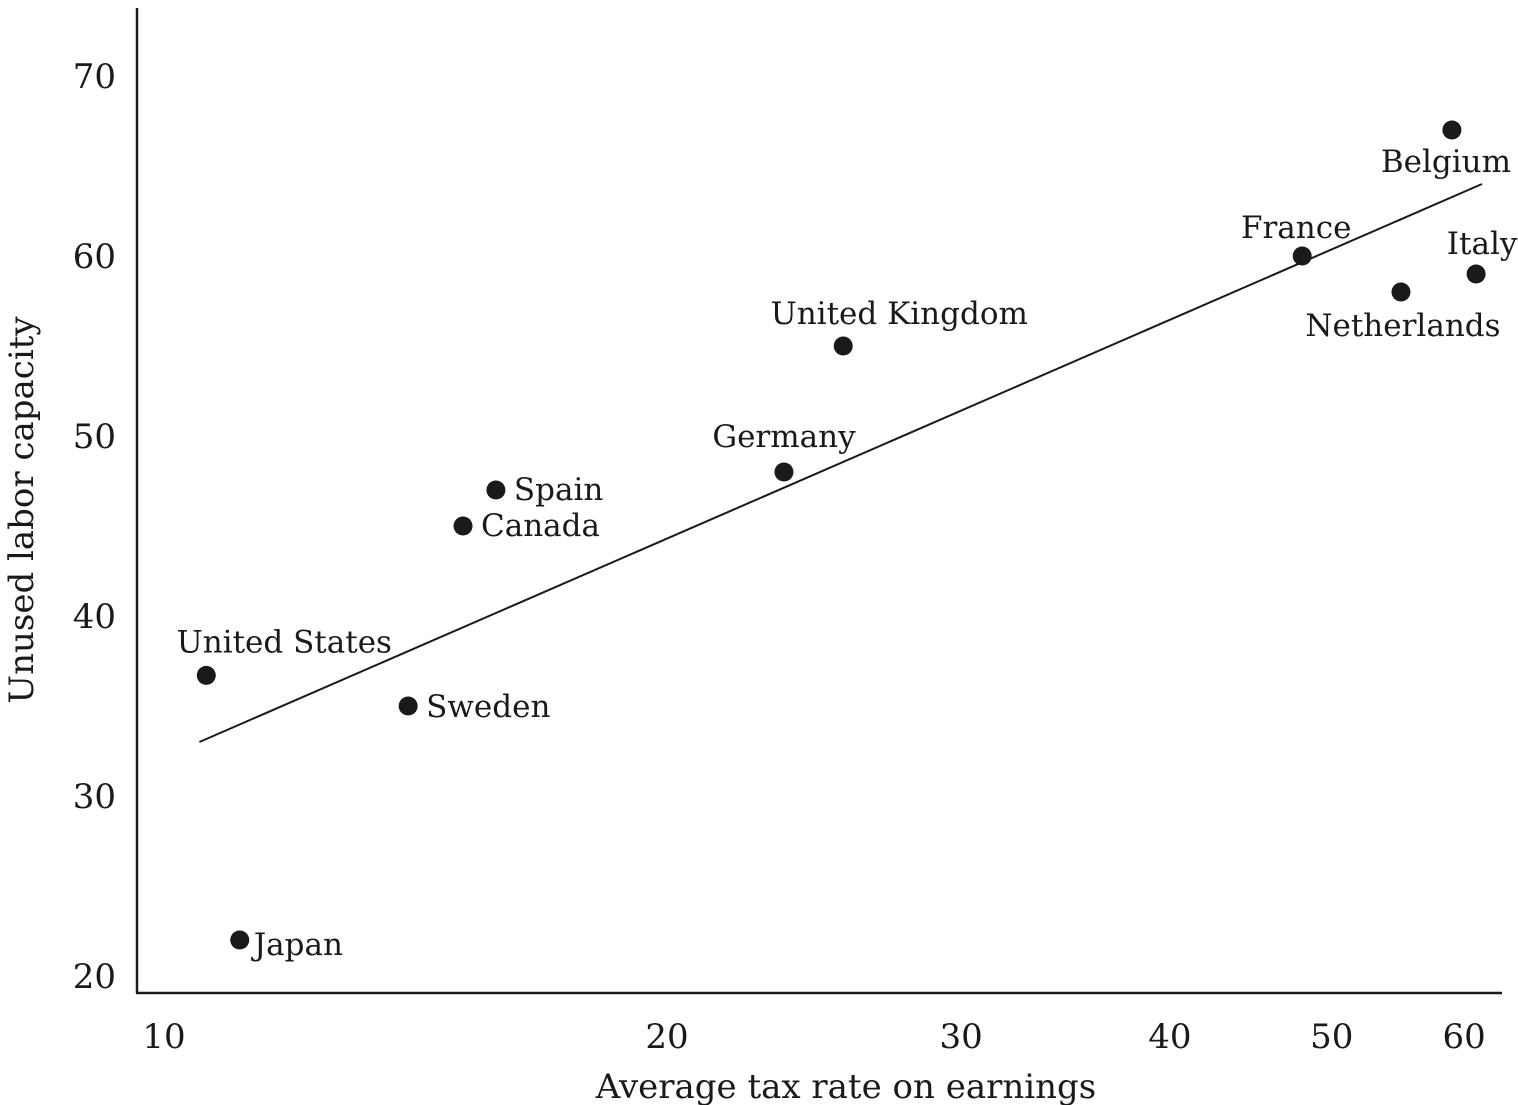  What do you see at coordinates (1452, 130) in the screenshot?
I see `point-belgium` at bounding box center [1452, 130].